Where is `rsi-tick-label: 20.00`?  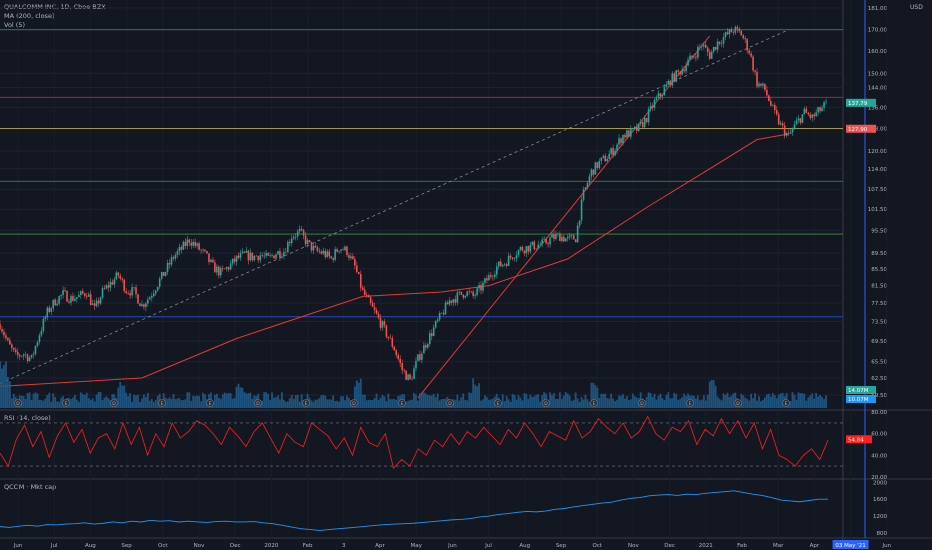 rsi-tick-label: 20.00 is located at coordinates (879, 478).